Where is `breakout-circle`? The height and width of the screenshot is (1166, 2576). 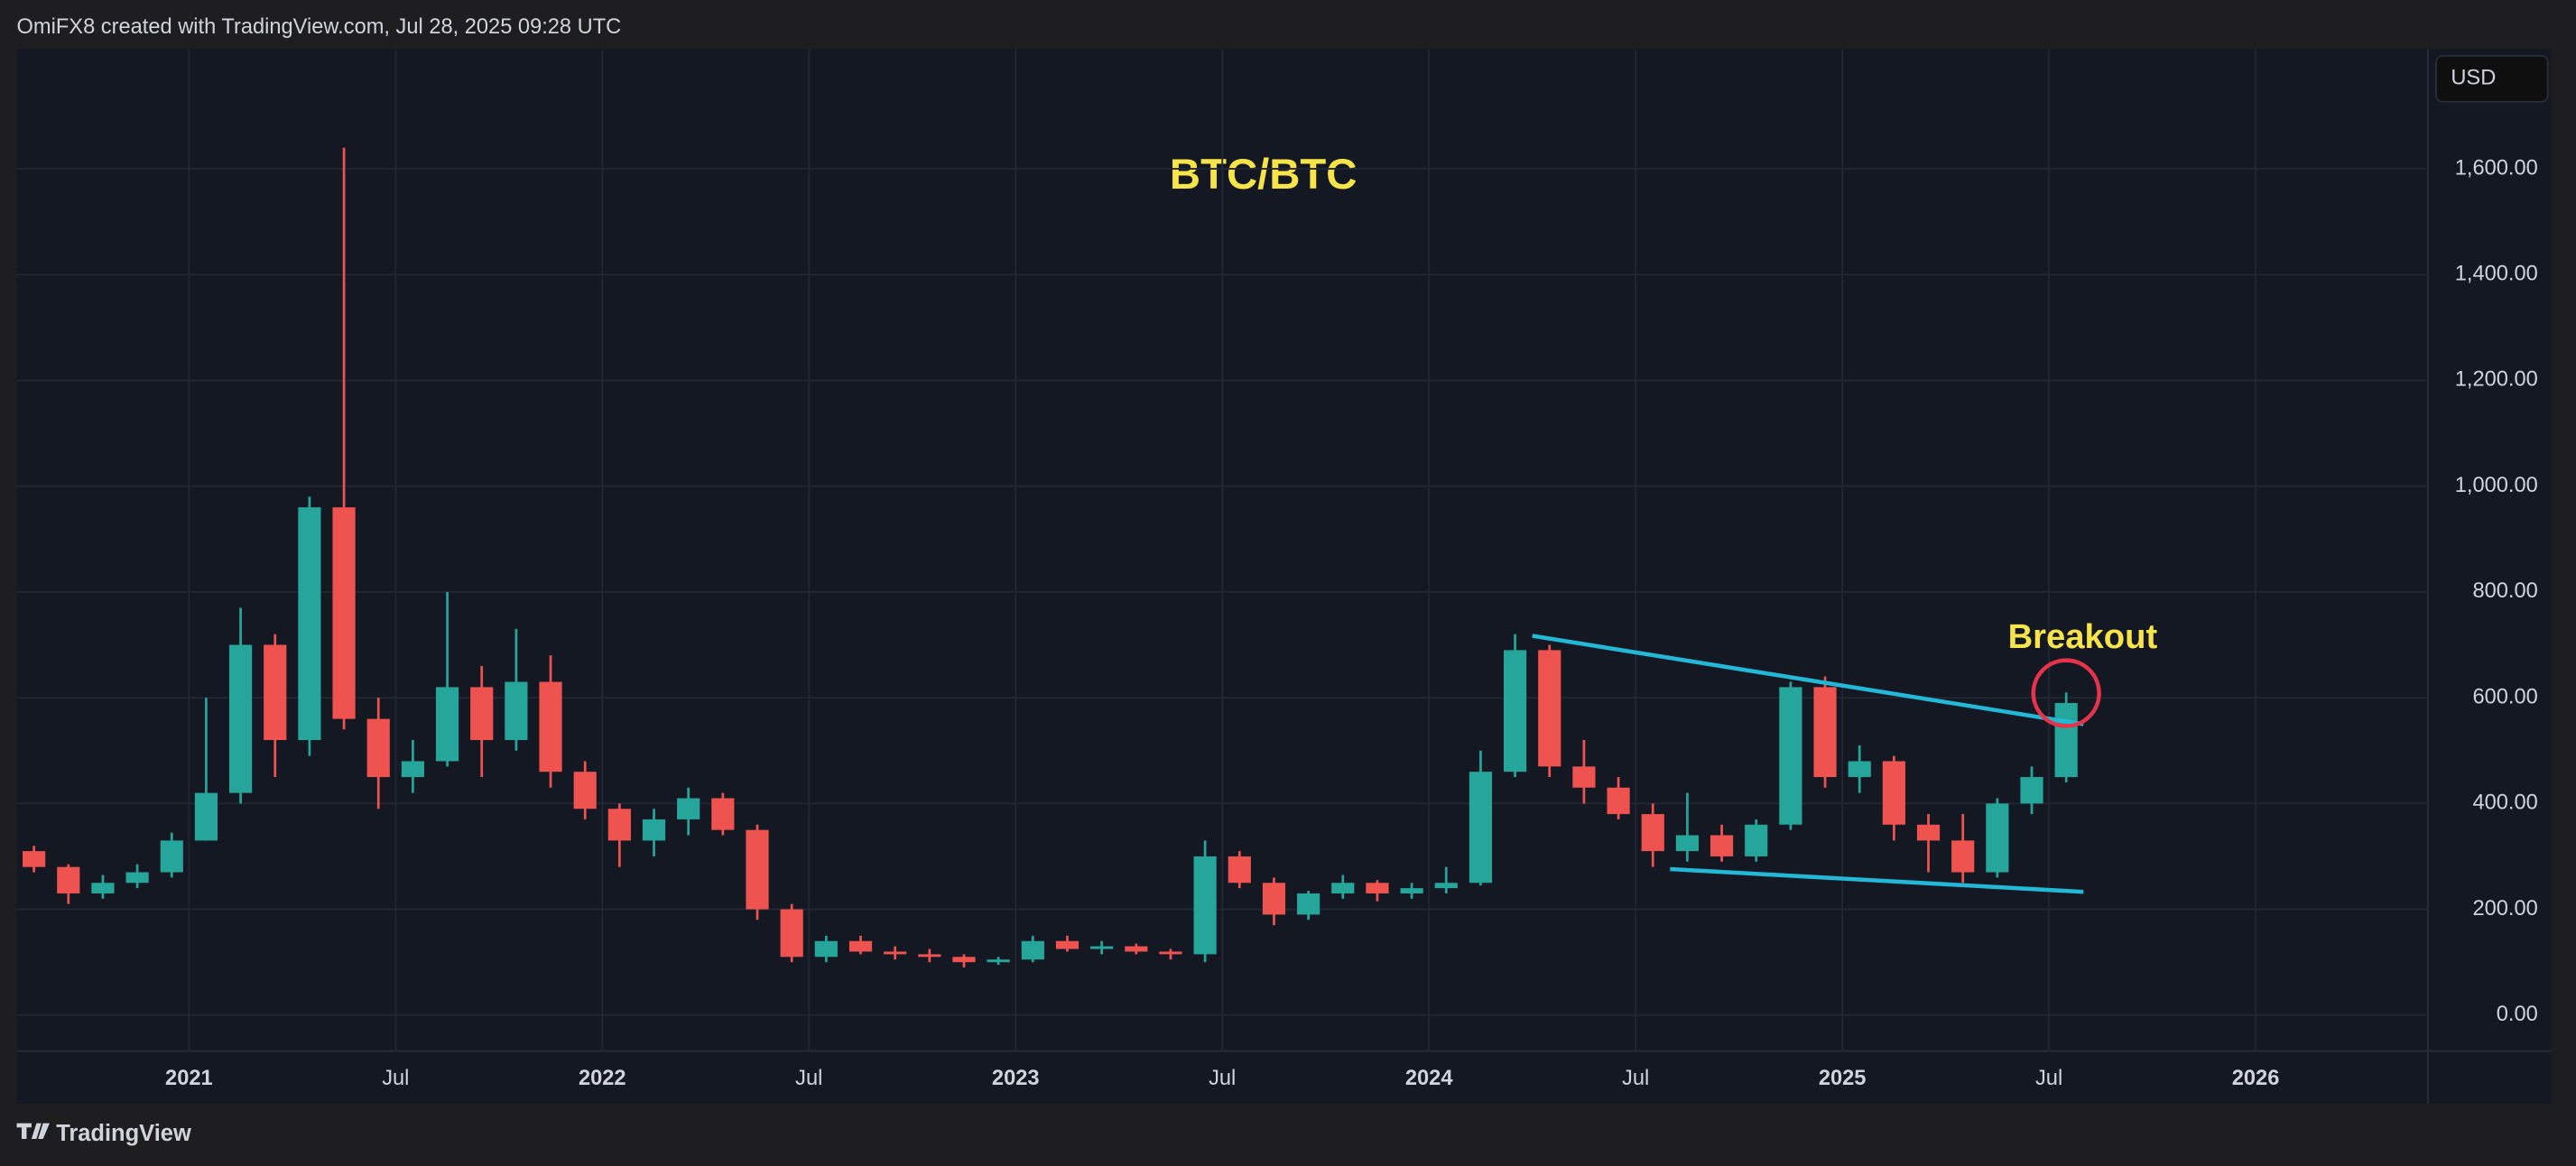
breakout-circle is located at coordinates (2066, 693).